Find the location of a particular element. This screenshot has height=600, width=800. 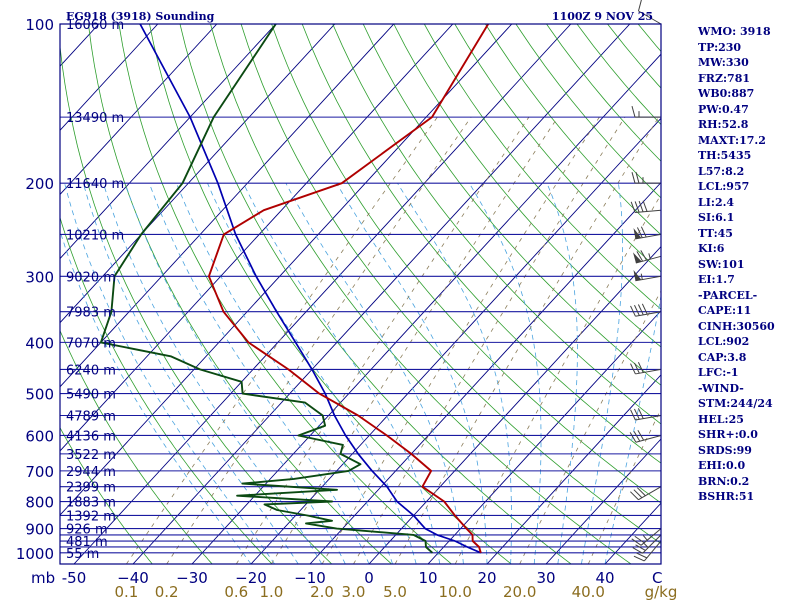

index-item: BSHR:51 is located at coordinates (726, 496).